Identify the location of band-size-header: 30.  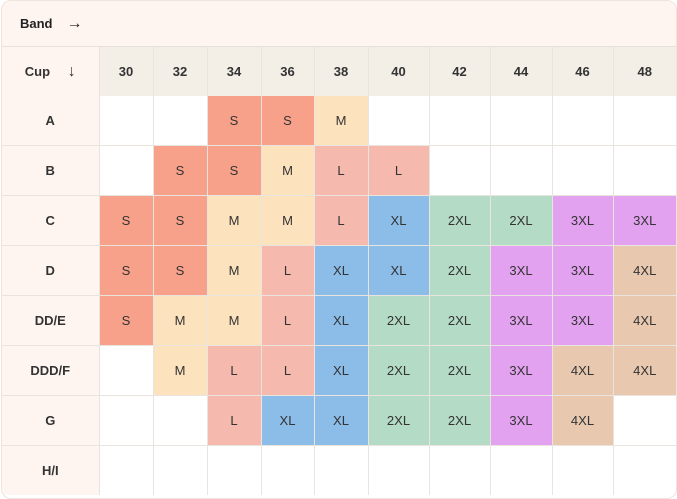
(126, 71).